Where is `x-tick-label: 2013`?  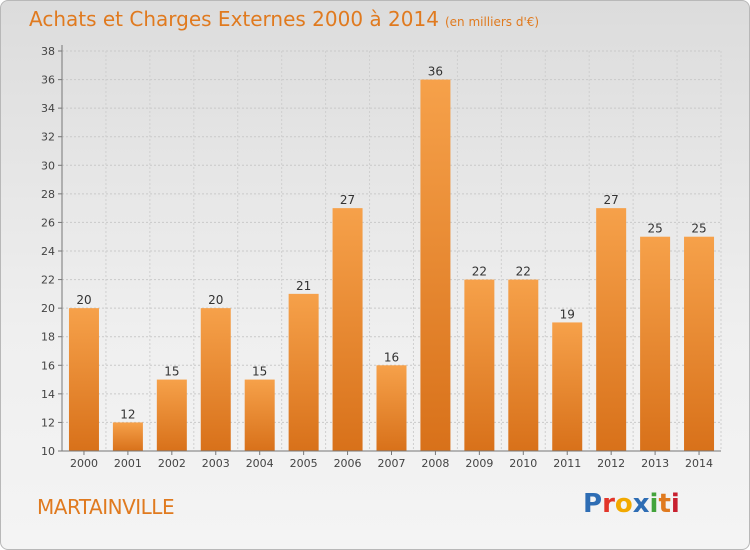
x-tick-label: 2013 is located at coordinates (655, 463).